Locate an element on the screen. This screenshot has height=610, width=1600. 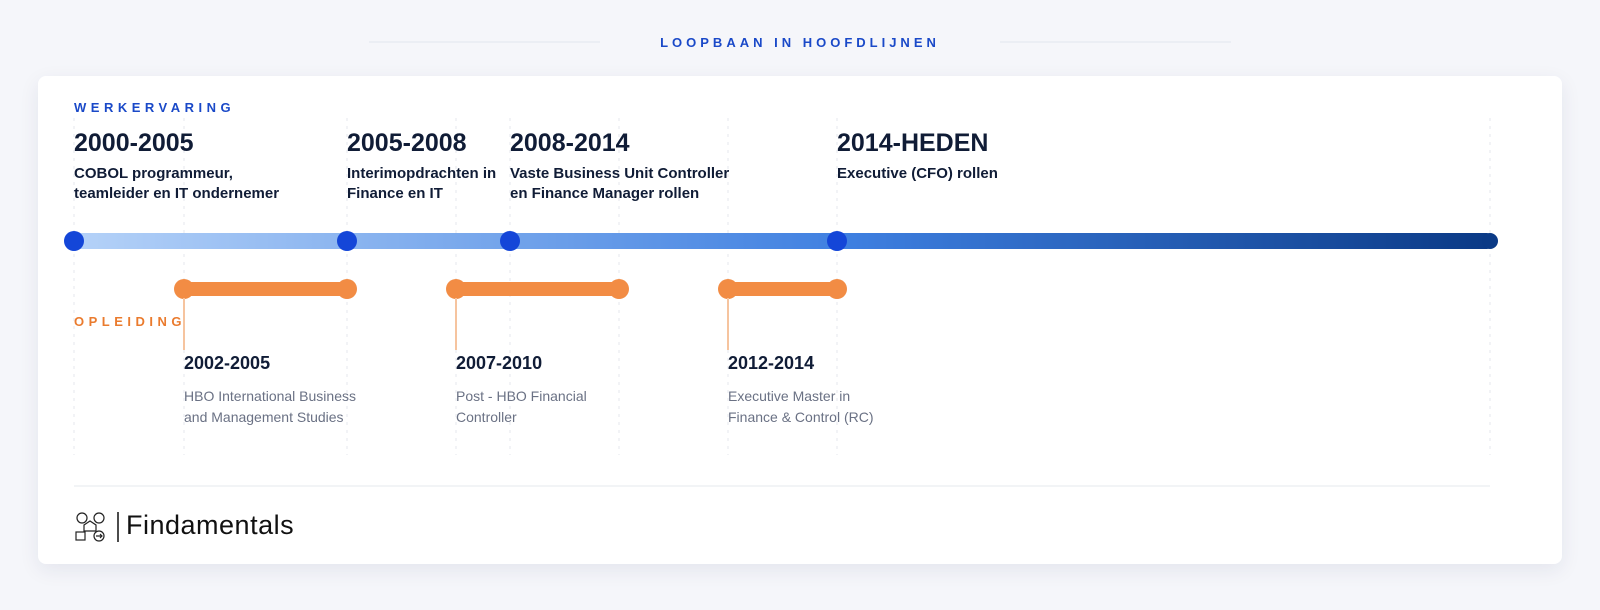
line: Executive (CFO) rollen is located at coordinates (917, 173).